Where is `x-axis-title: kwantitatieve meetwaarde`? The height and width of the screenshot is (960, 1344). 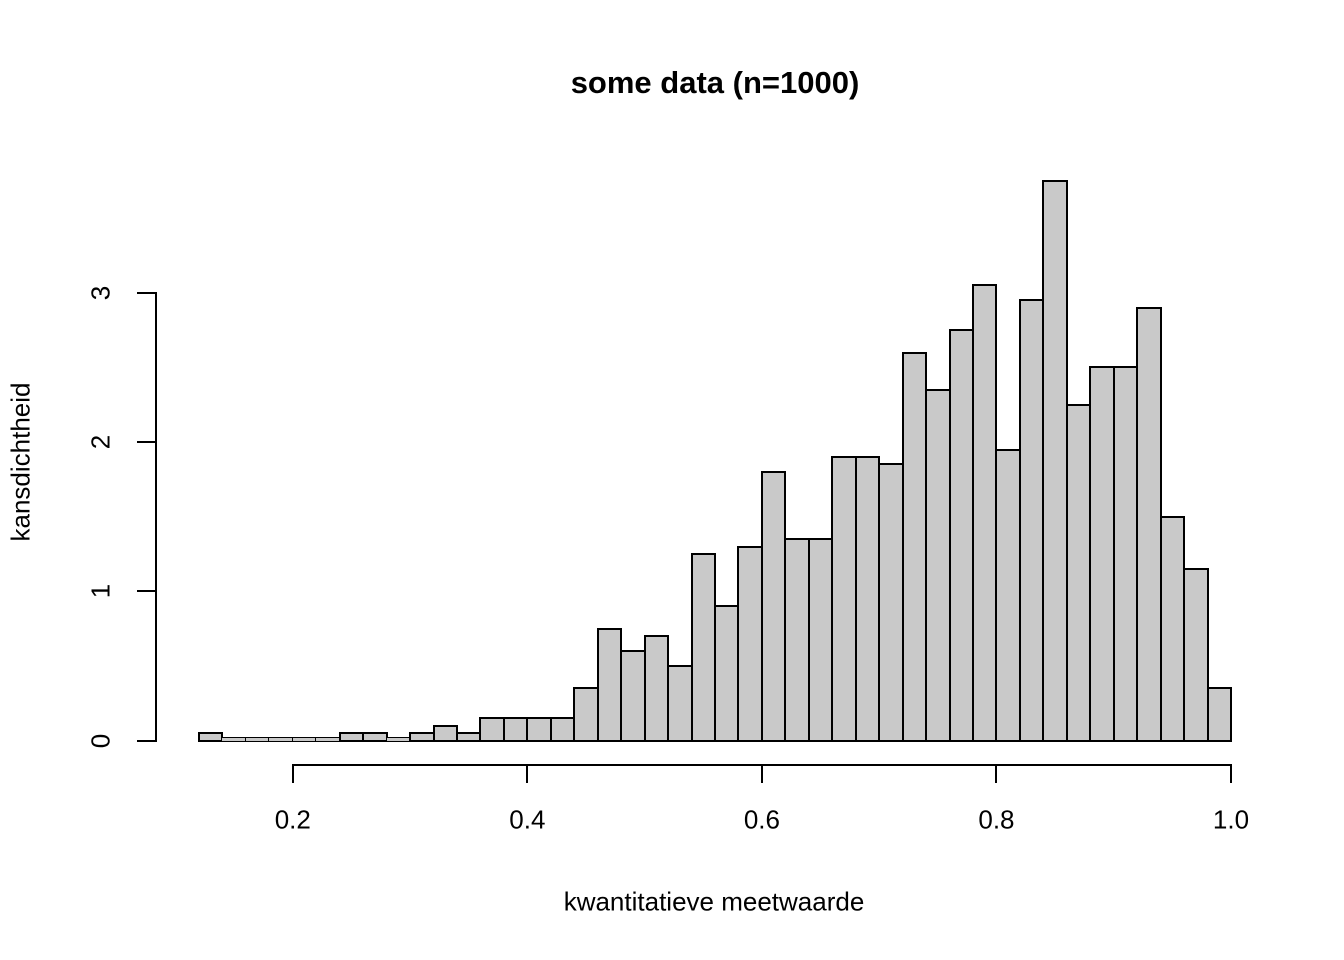 x-axis-title: kwantitatieve meetwaarde is located at coordinates (714, 901).